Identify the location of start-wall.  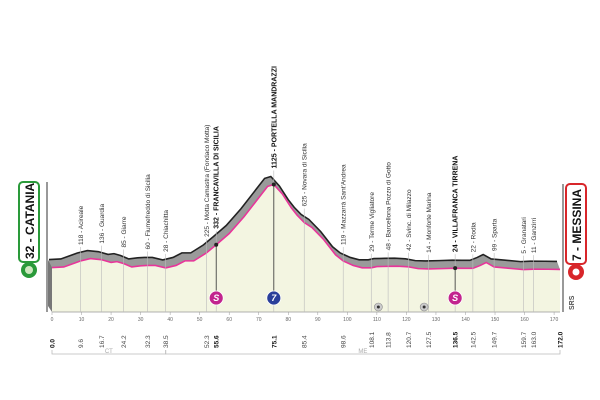
(50, 285).